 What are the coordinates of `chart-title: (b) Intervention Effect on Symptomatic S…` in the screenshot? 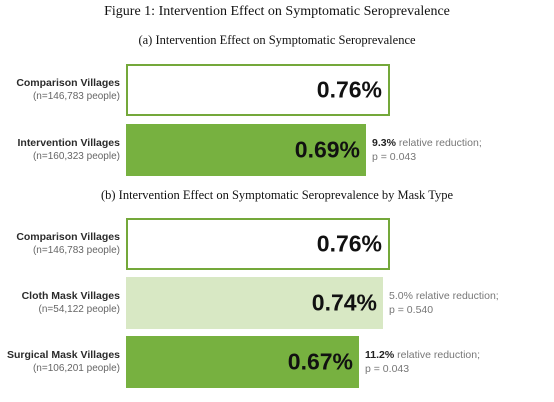 It's located at (277, 195).